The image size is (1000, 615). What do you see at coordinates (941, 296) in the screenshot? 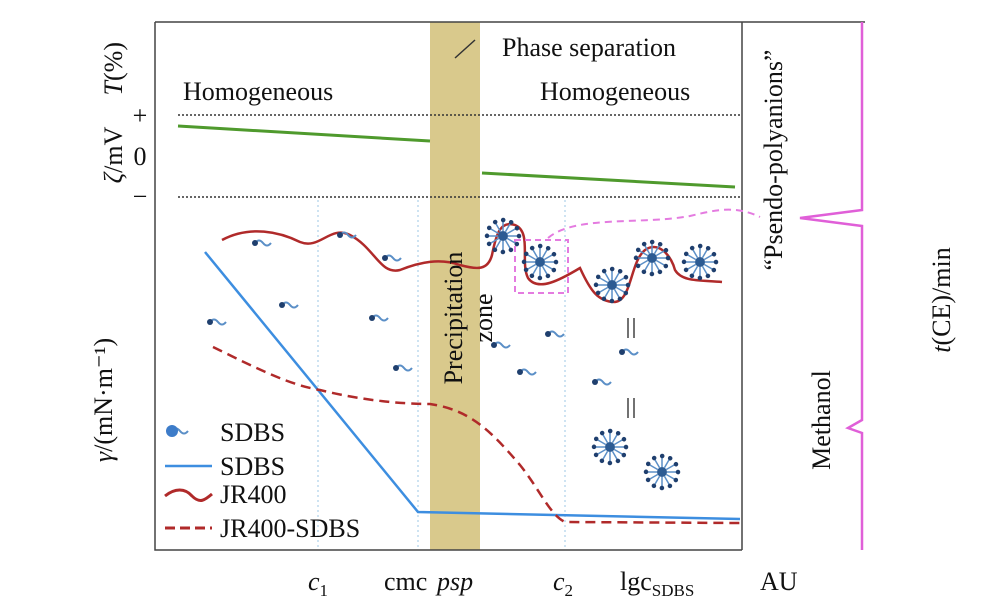
I see `unit: (CE)/min` at bounding box center [941, 296].